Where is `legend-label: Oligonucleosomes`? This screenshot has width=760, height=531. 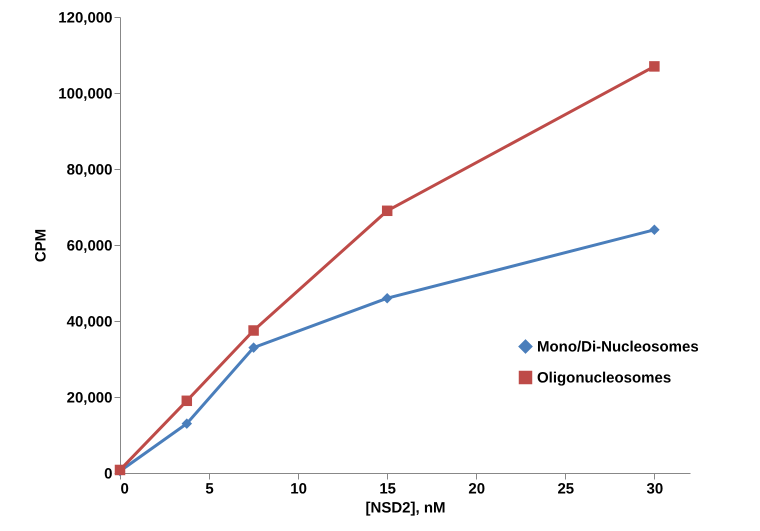
legend-label: Oligonucleosomes is located at coordinates (604, 378).